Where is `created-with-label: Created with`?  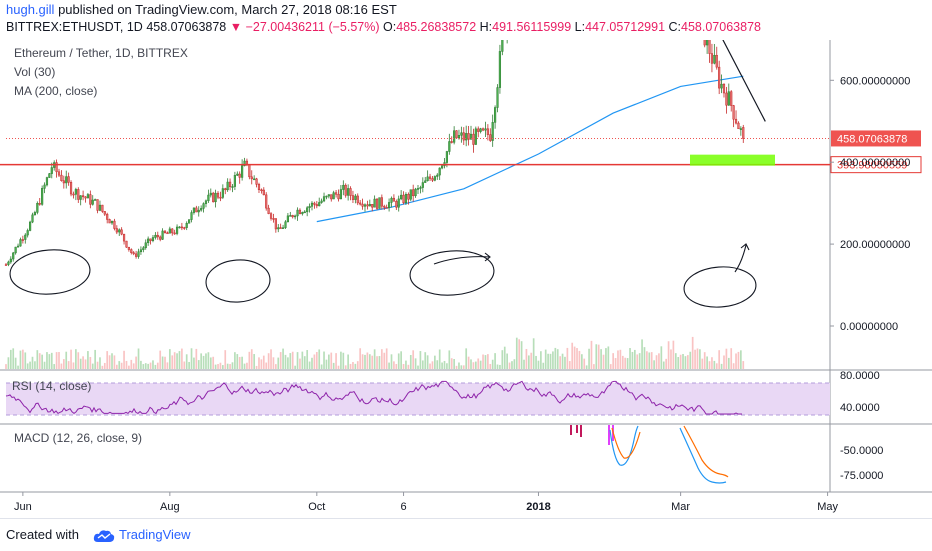 created-with-label: Created with is located at coordinates (42, 534).